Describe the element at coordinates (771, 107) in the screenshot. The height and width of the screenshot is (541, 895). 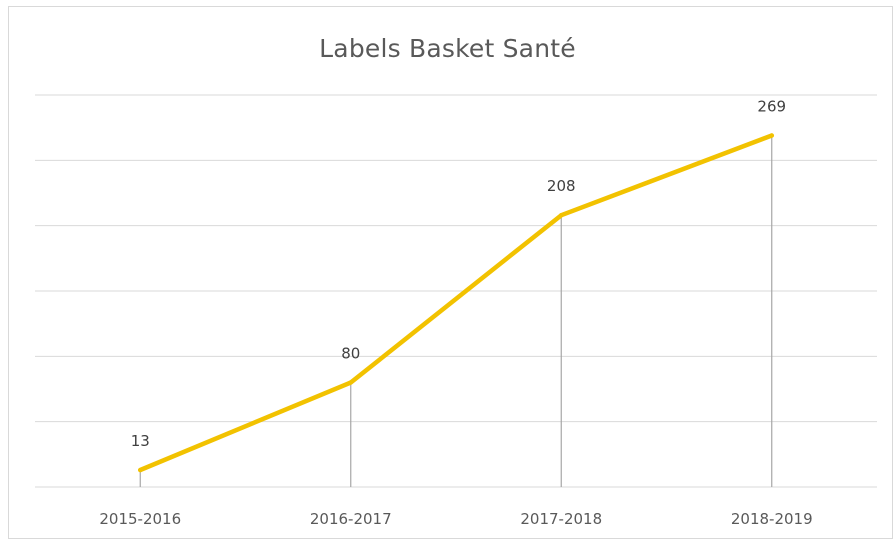
I see `data-label: 269` at that location.